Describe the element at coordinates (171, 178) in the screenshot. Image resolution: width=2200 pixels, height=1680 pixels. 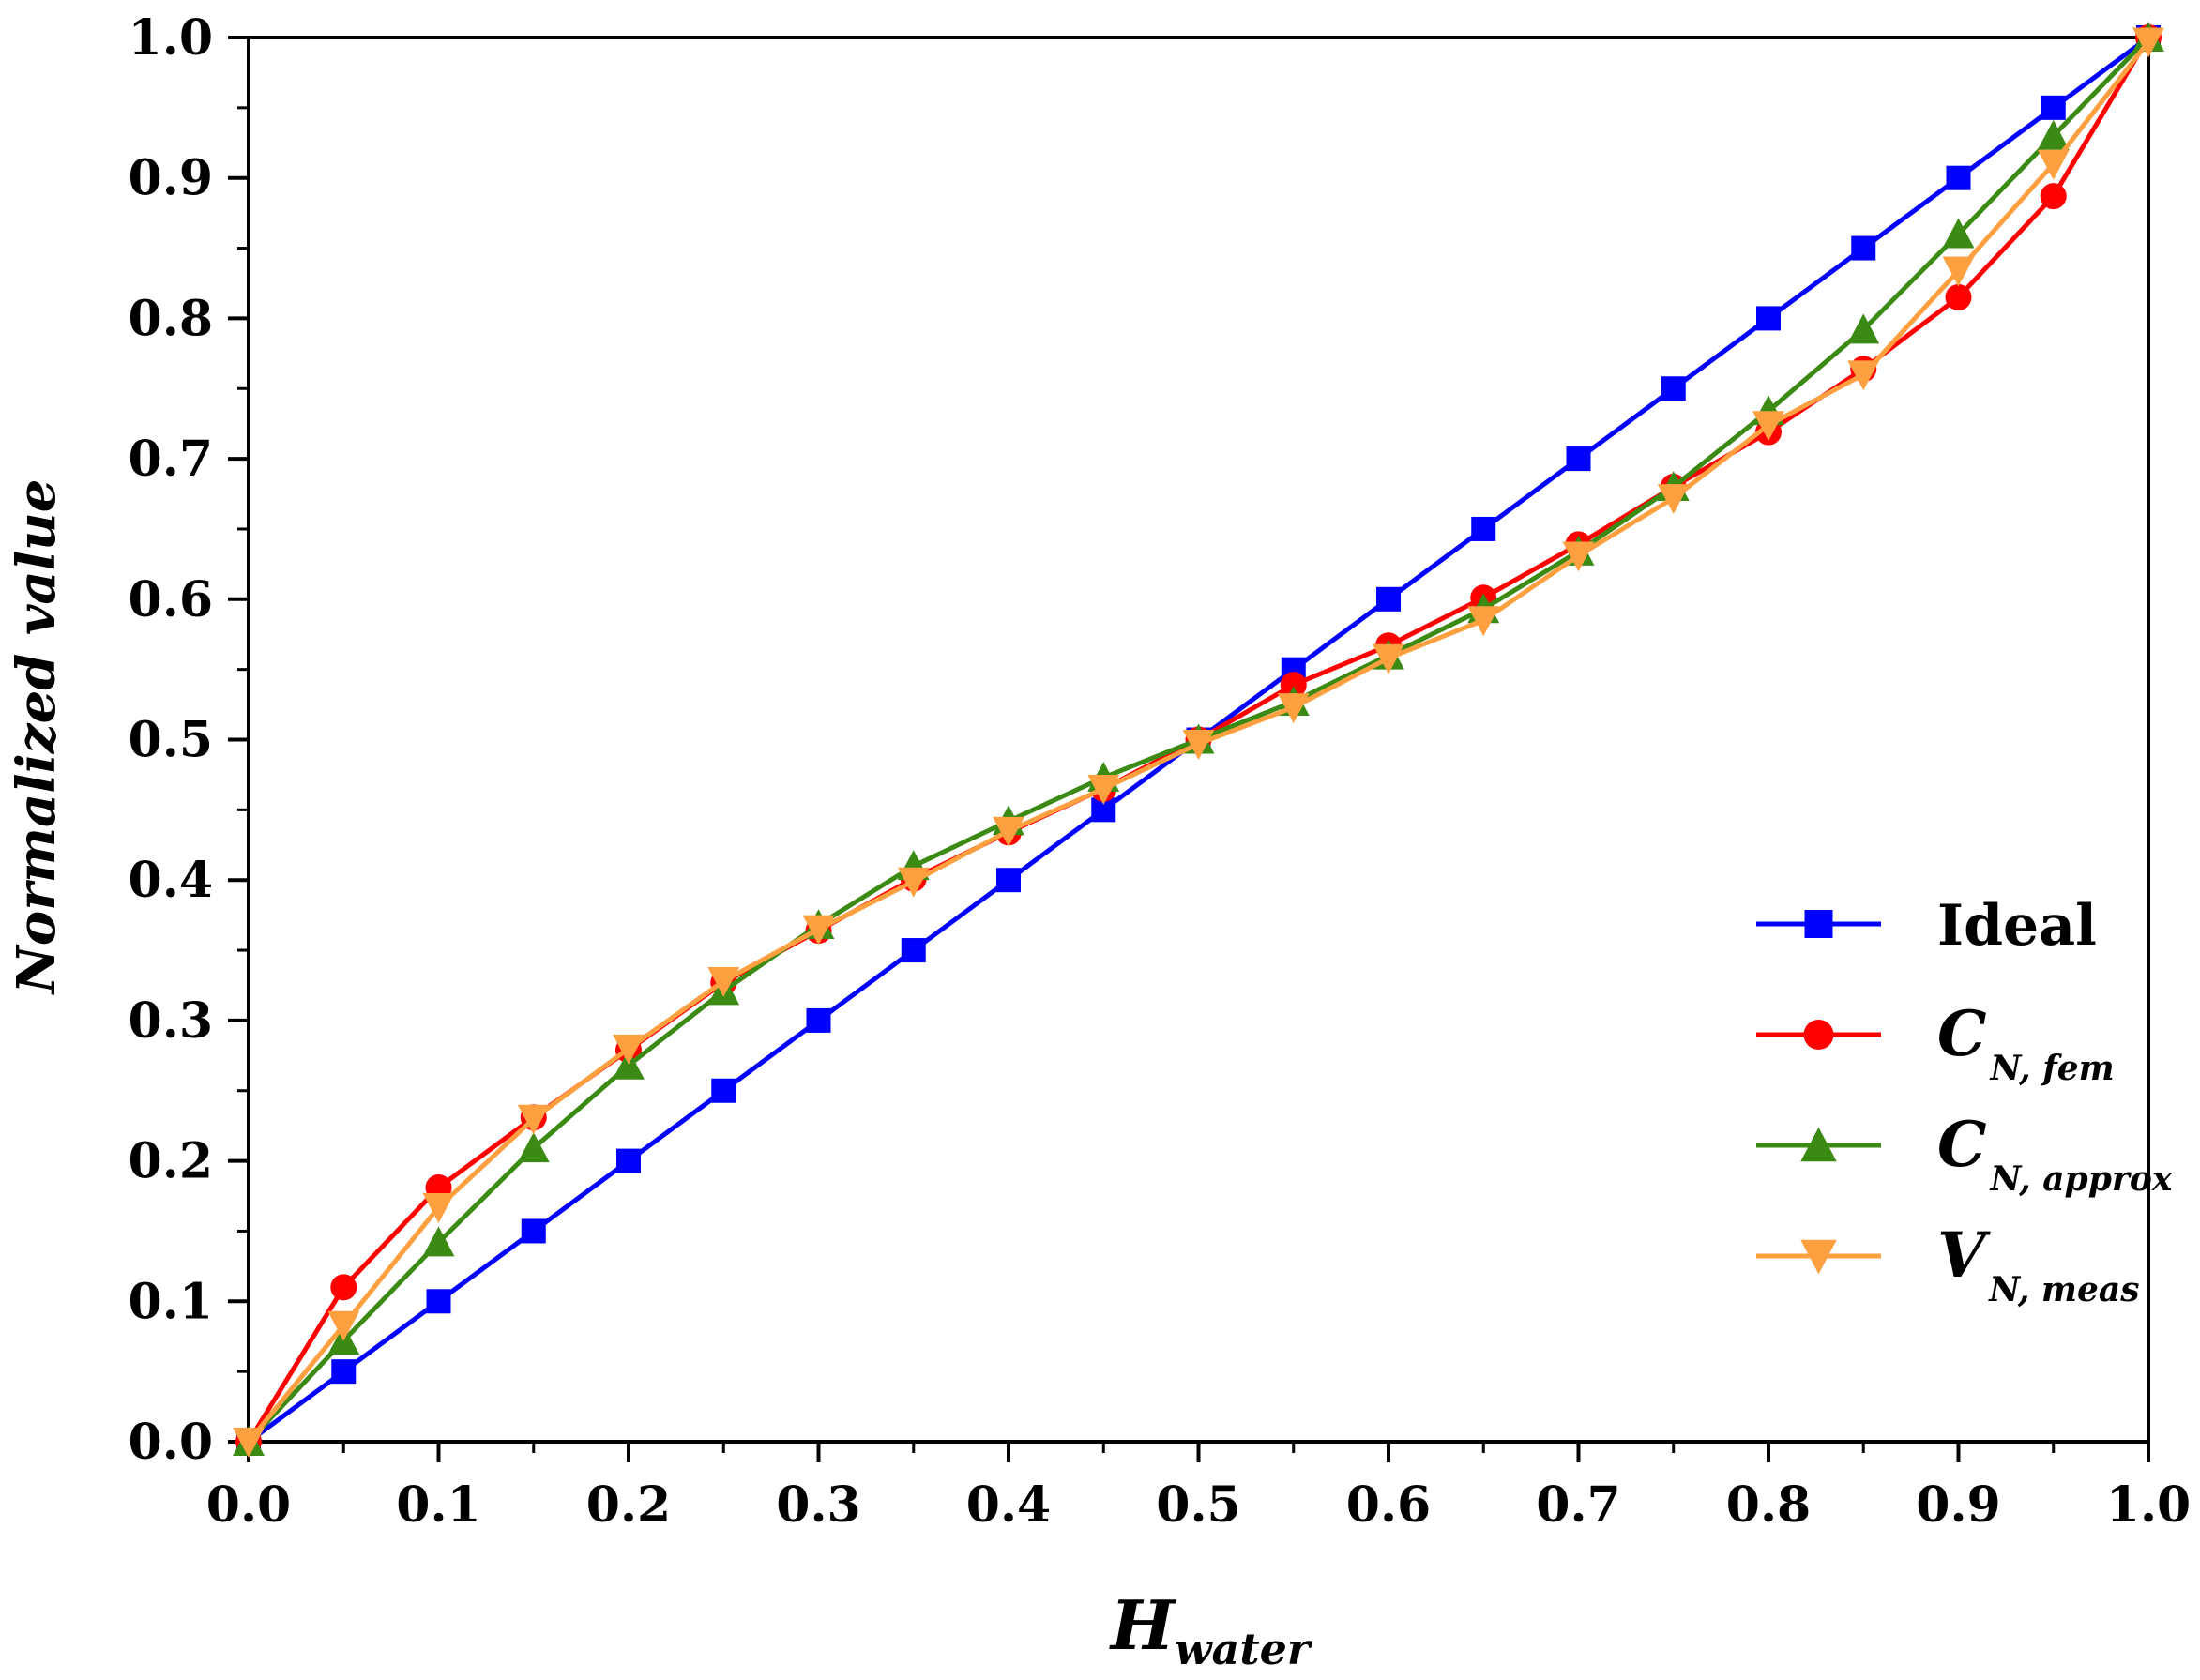
I see `y-tick-label: 0.9` at that location.